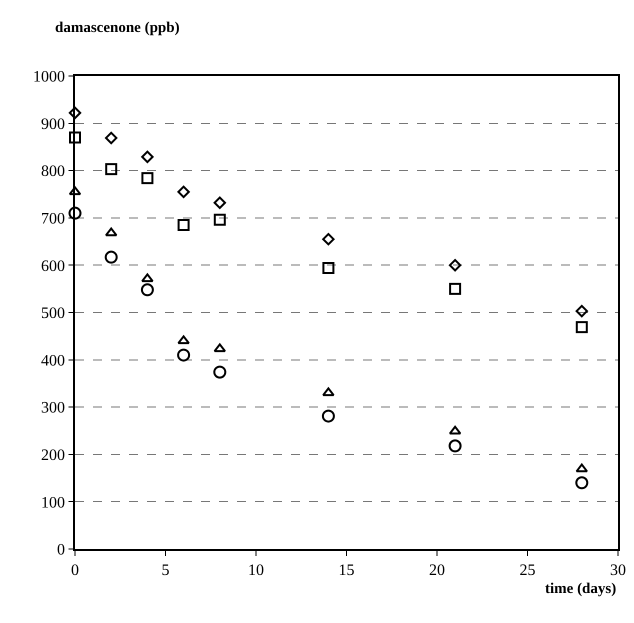  Describe the element at coordinates (53, 503) in the screenshot. I see `y-tick-label: 100` at that location.